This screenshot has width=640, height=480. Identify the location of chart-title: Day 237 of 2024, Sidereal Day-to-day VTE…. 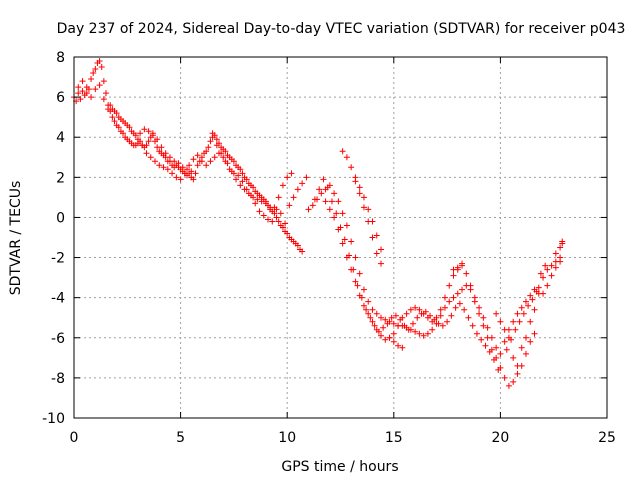
(341, 29).